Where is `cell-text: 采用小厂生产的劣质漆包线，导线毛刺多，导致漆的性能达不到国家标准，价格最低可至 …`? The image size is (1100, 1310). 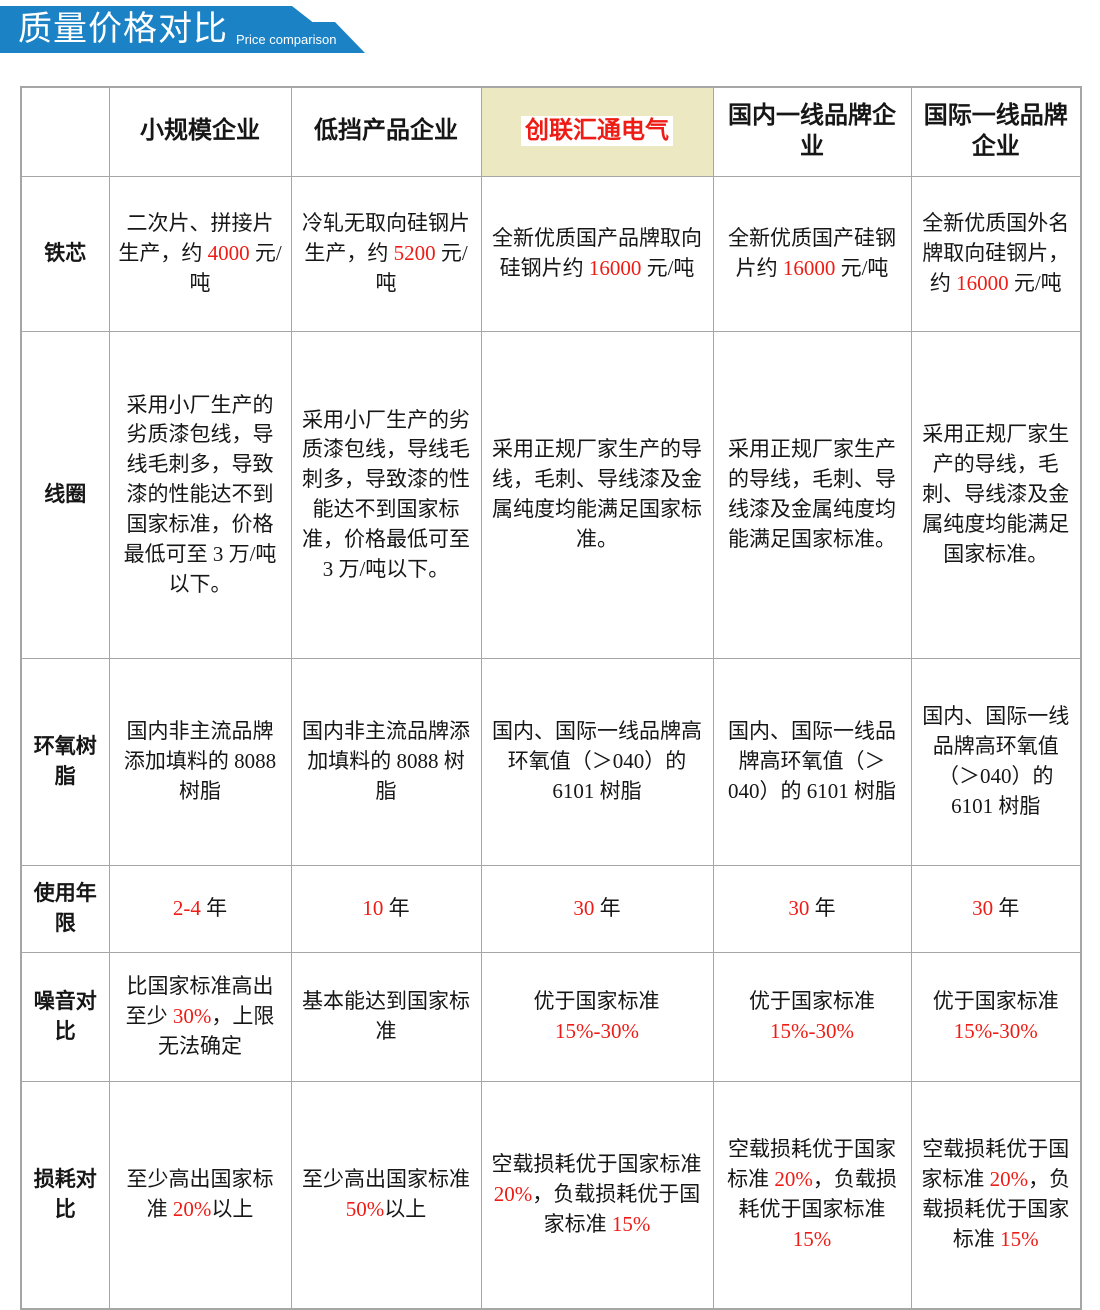 cell-text: 采用小厂生产的劣质漆包线，导线毛刺多，导致漆的性能达不到国家标准，价格最低可至 … is located at coordinates (200, 494).